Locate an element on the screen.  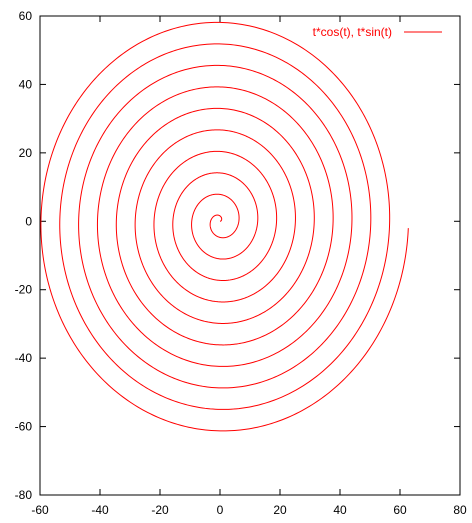
legend: t*cos(t), t*sin(t) is located at coordinates (377, 32).